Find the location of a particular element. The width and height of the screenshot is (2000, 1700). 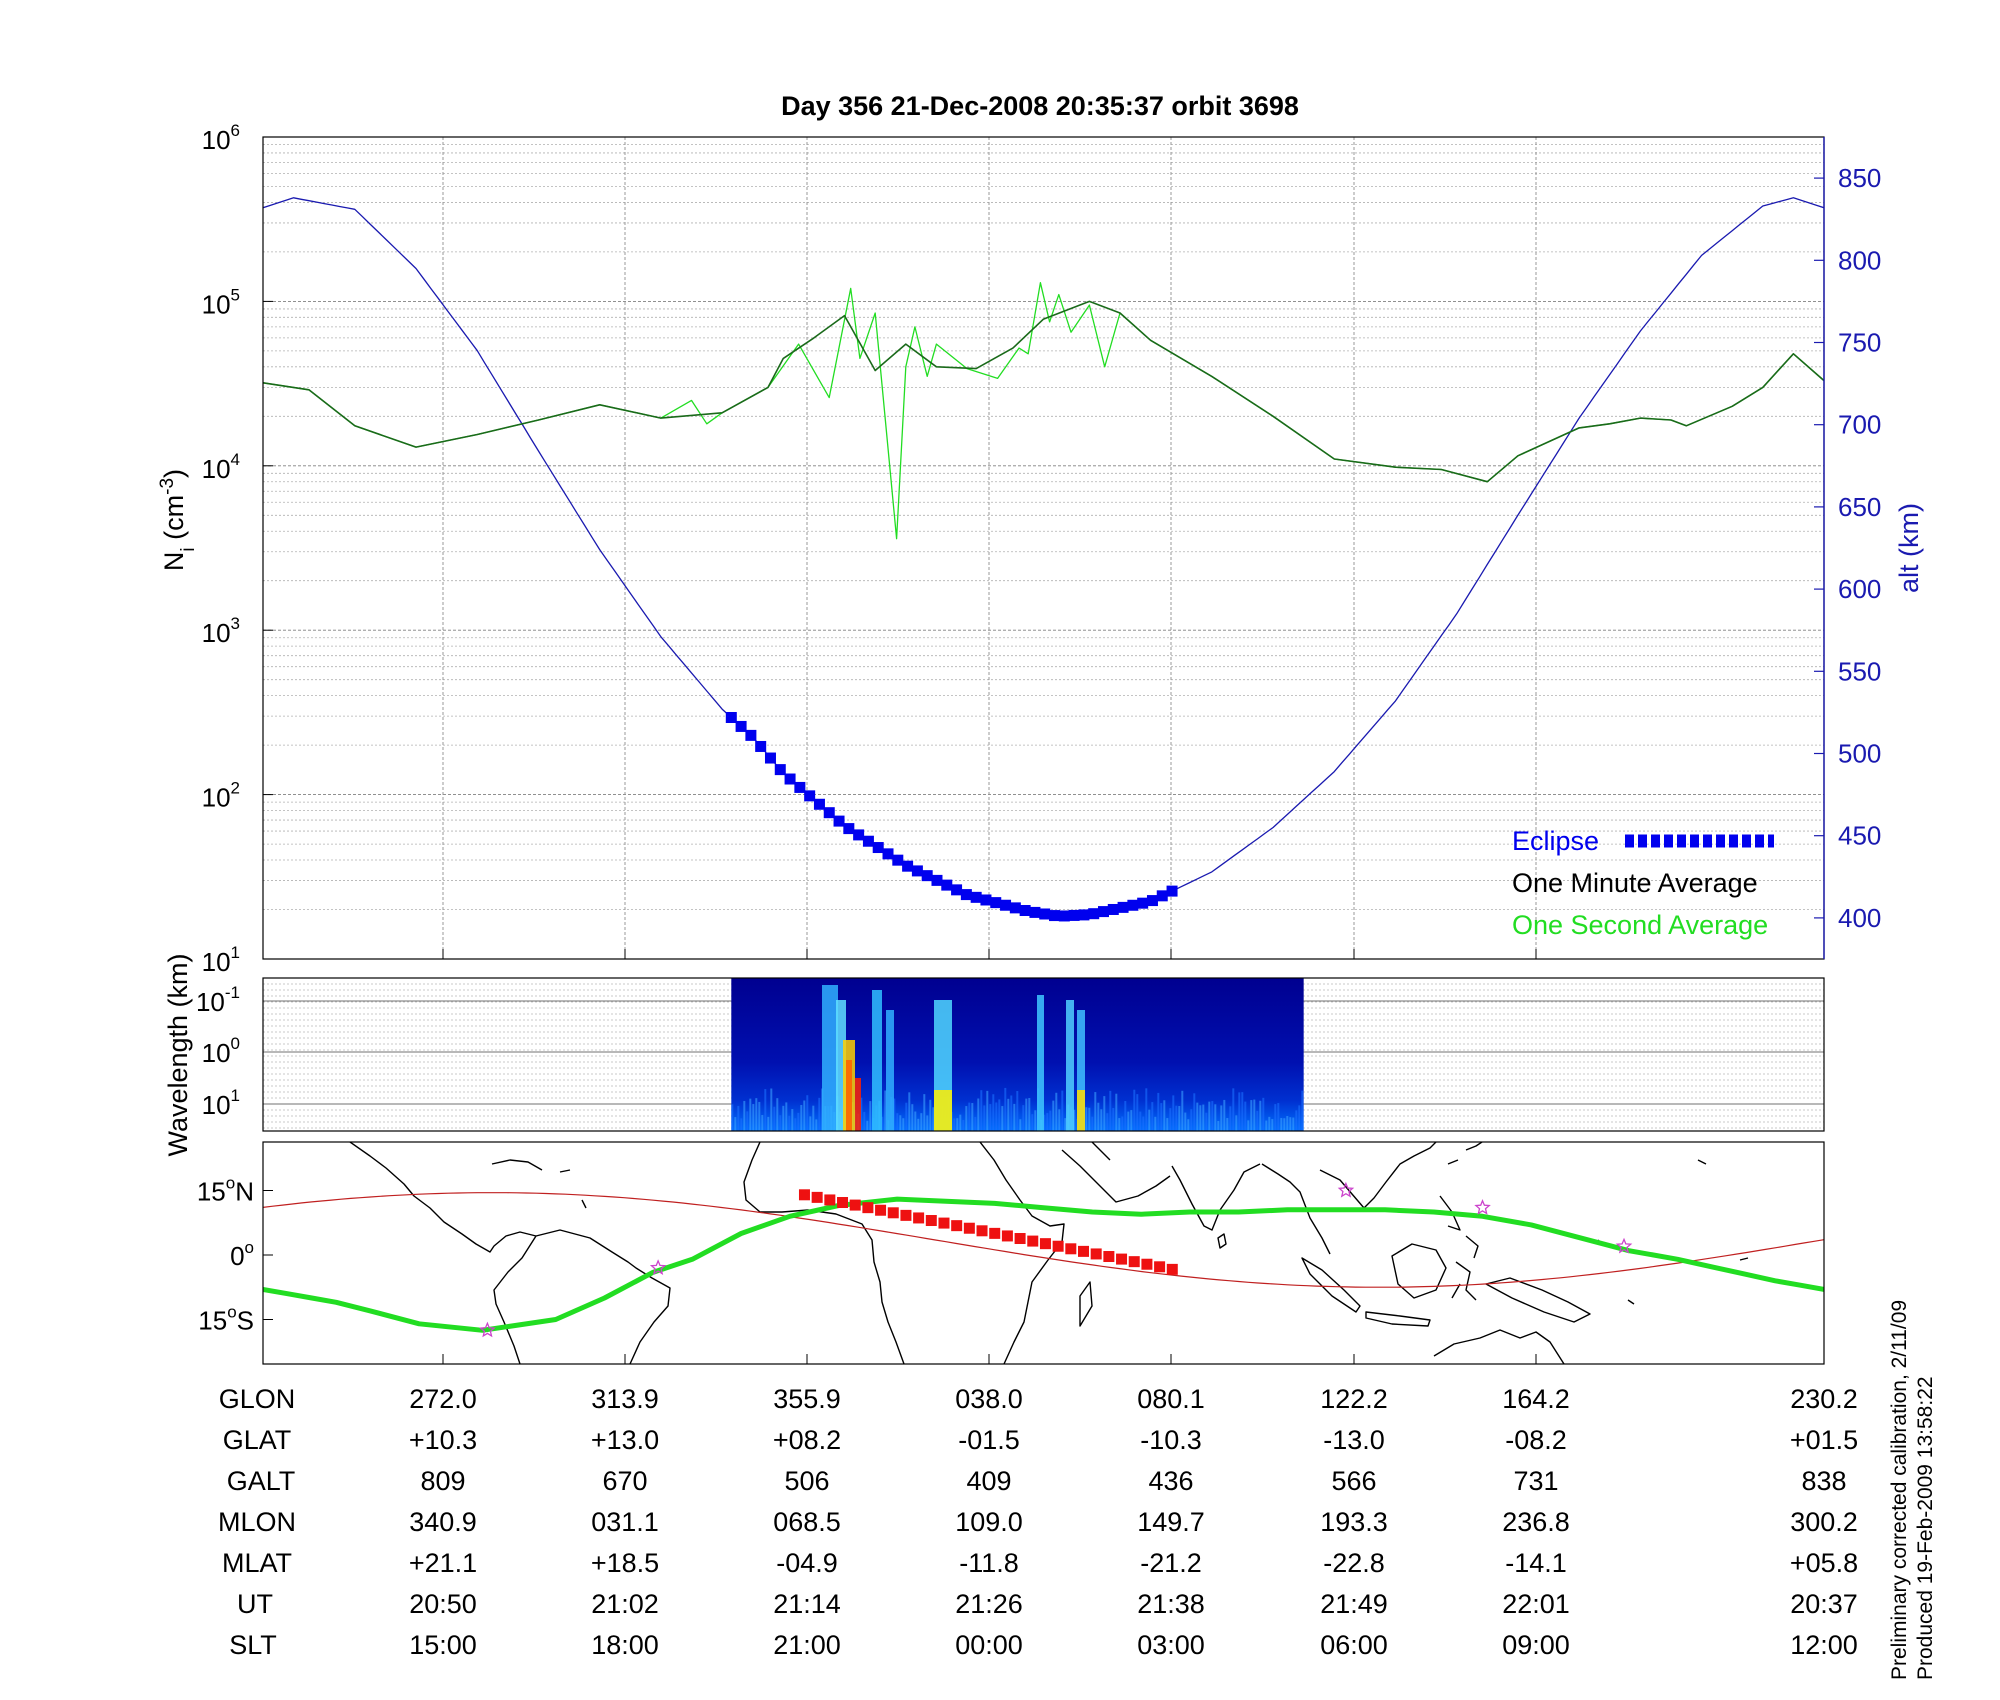

y-tick-label: 10² is located at coordinates (221, 796).